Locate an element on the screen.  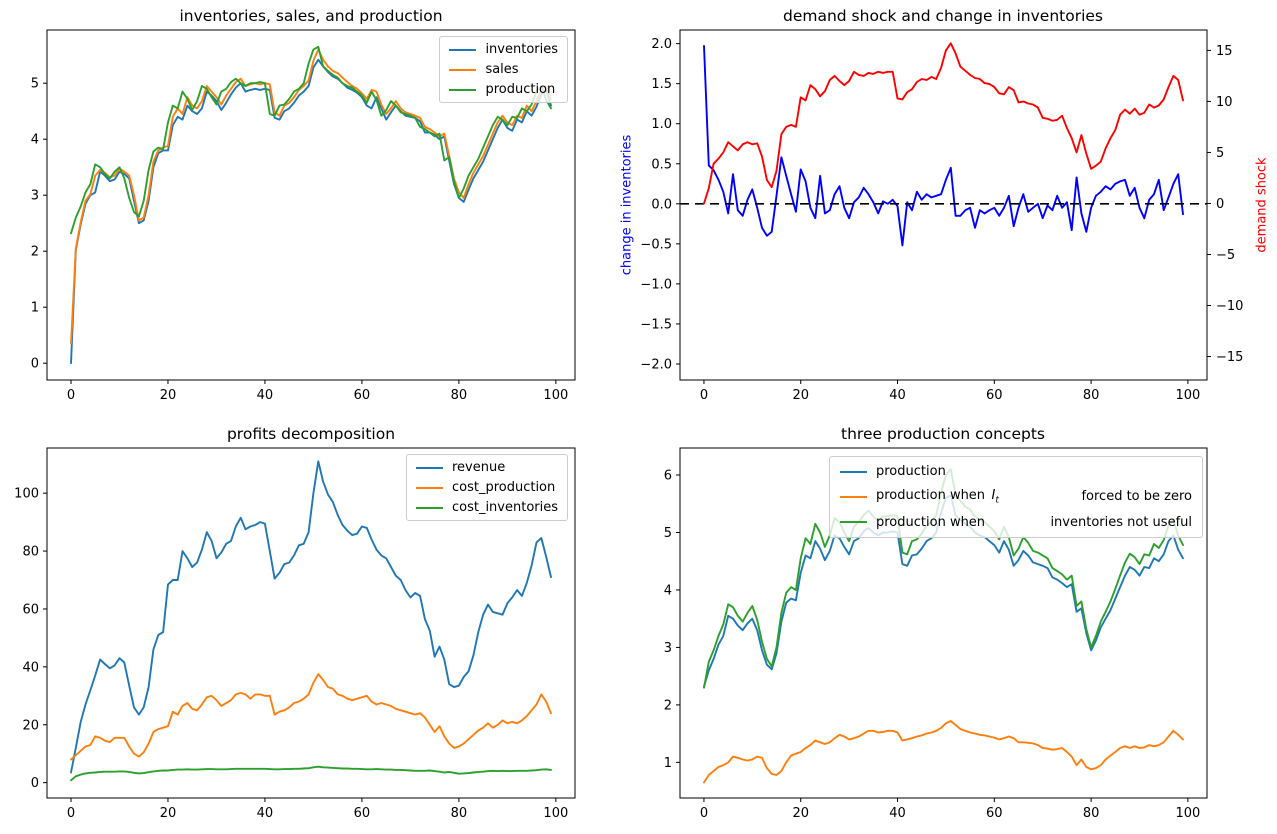
series-line-inventories is located at coordinates (311, 211).